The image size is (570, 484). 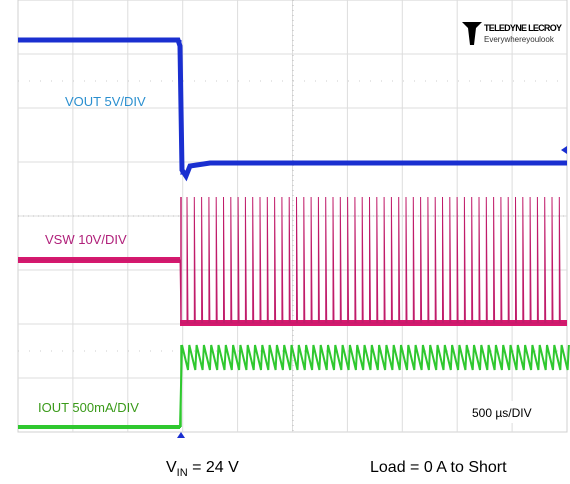 What do you see at coordinates (105, 101) in the screenshot?
I see `channel-label: VOUT 5V/DIV` at bounding box center [105, 101].